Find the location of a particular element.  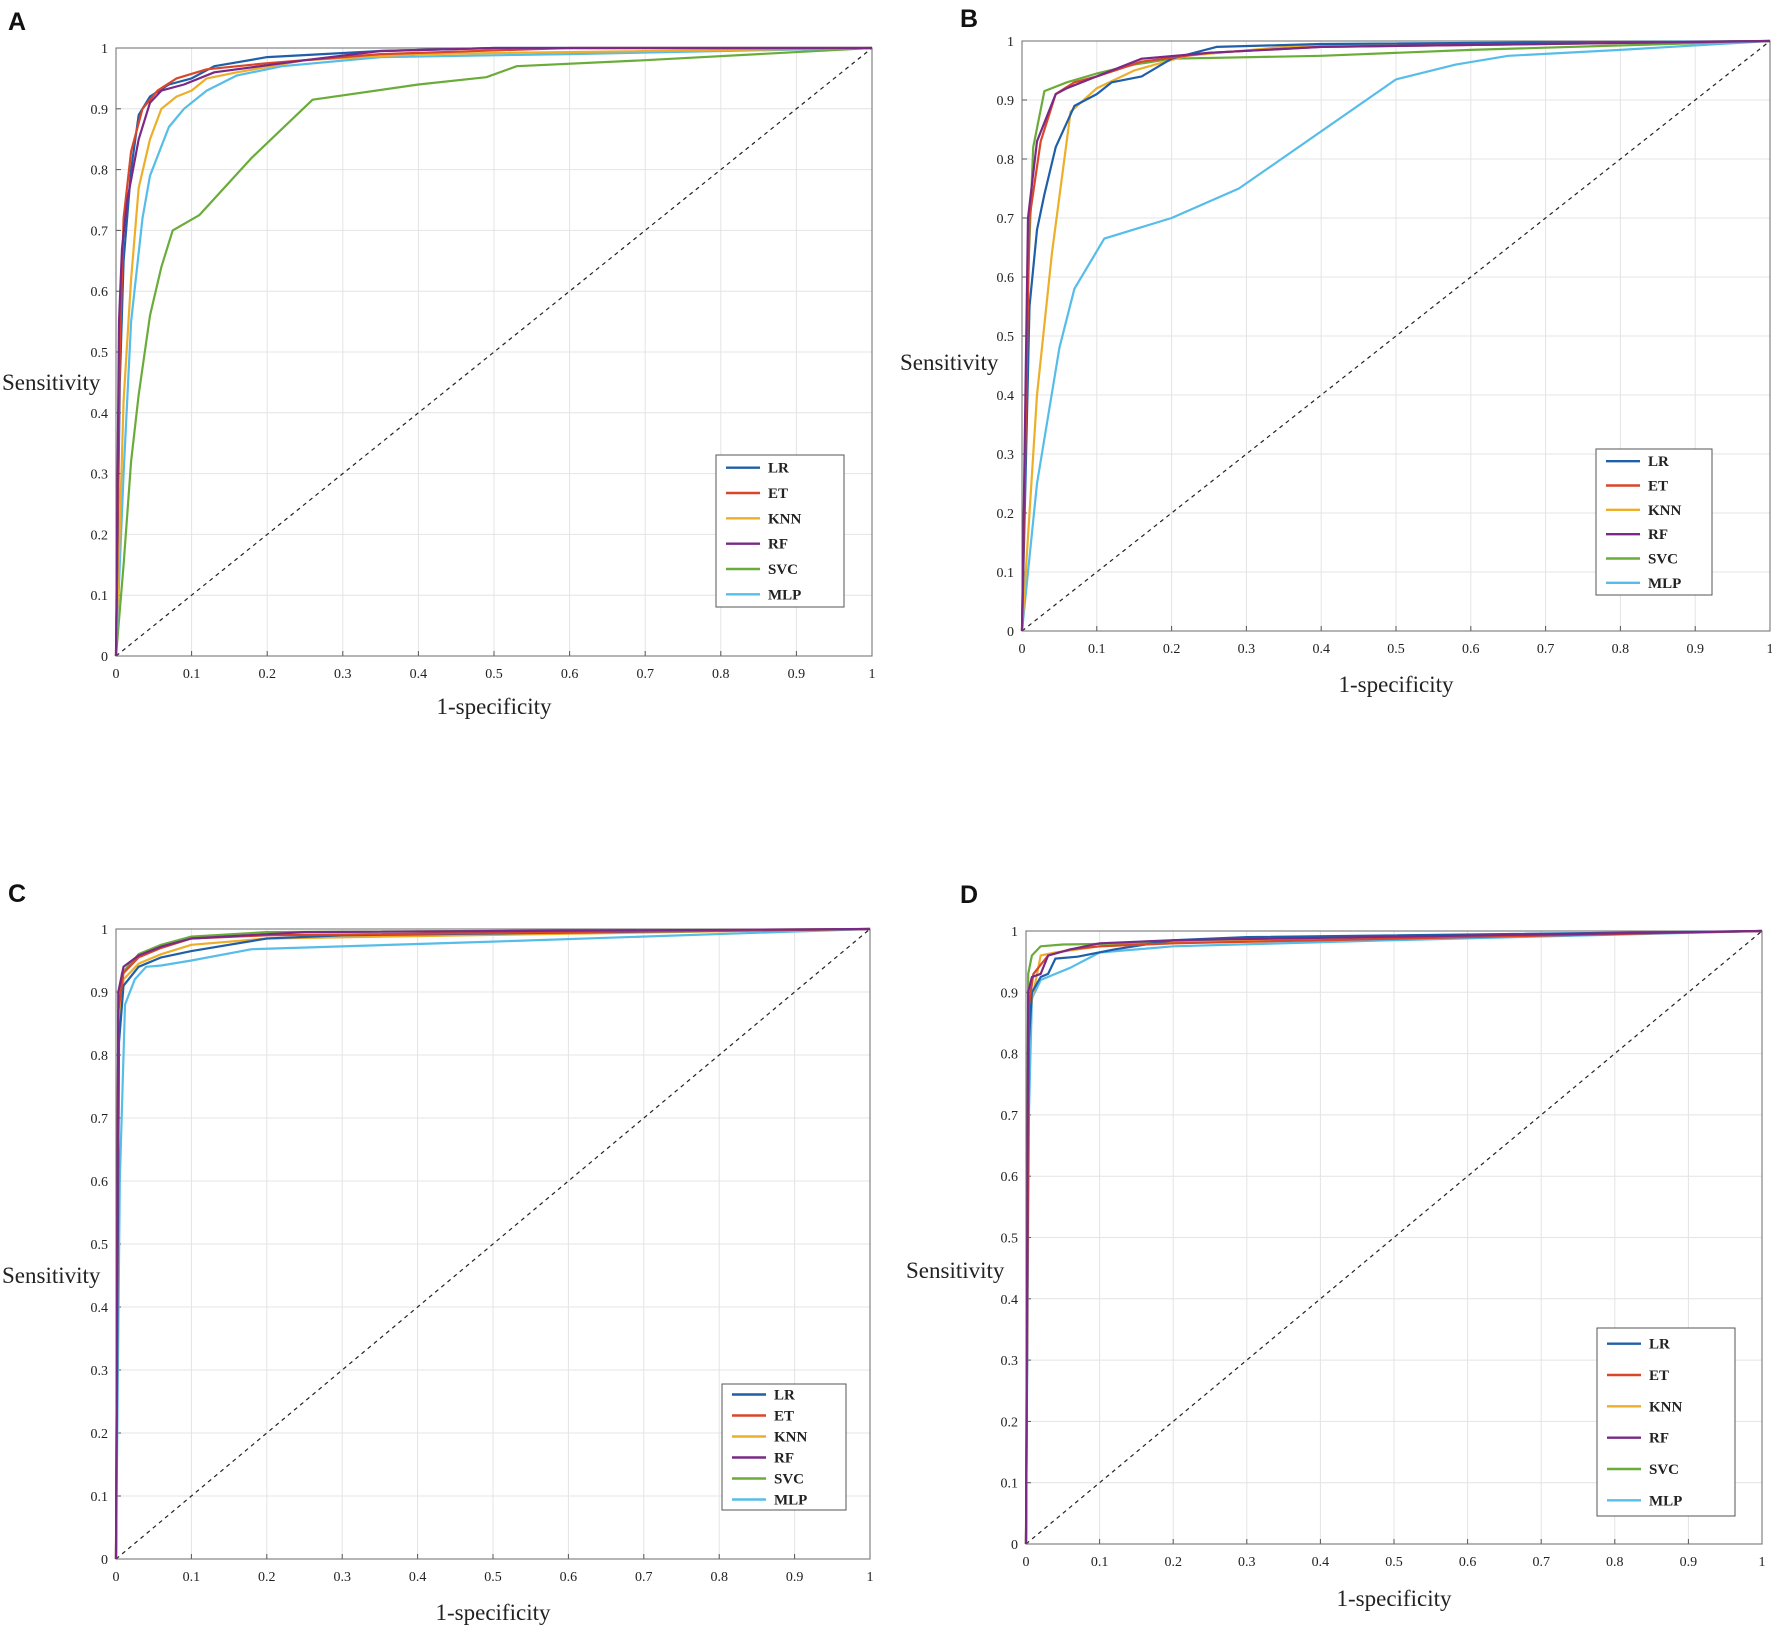

legend-label-mlp: MLP is located at coordinates (790, 1501).